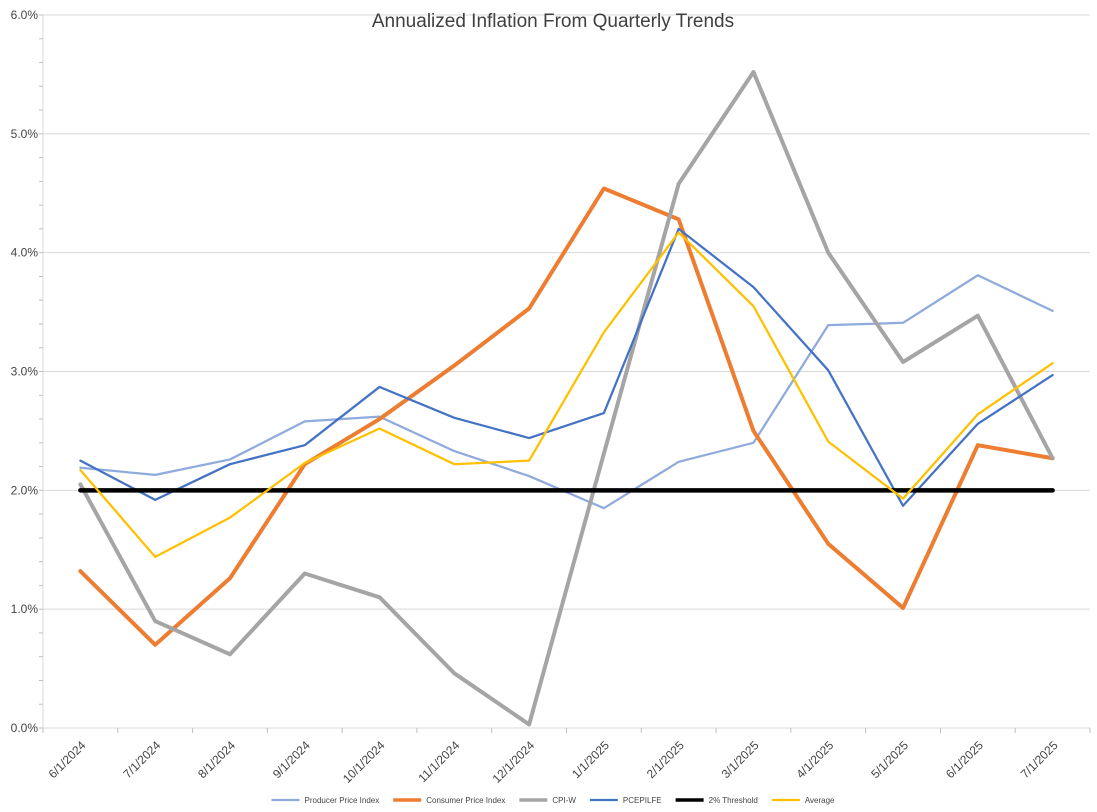 The image size is (1097, 812). Describe the element at coordinates (665, 759) in the screenshot. I see `x-axis-label: 2/1/2025` at that location.